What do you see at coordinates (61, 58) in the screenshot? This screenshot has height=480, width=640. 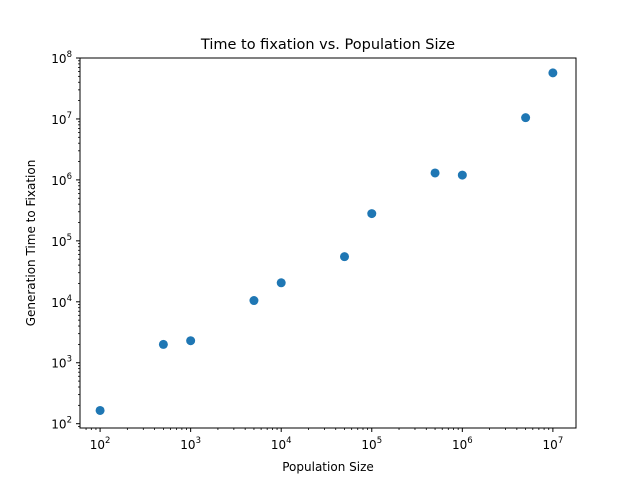 I see `y-tick-label: 10⁸` at bounding box center [61, 58].